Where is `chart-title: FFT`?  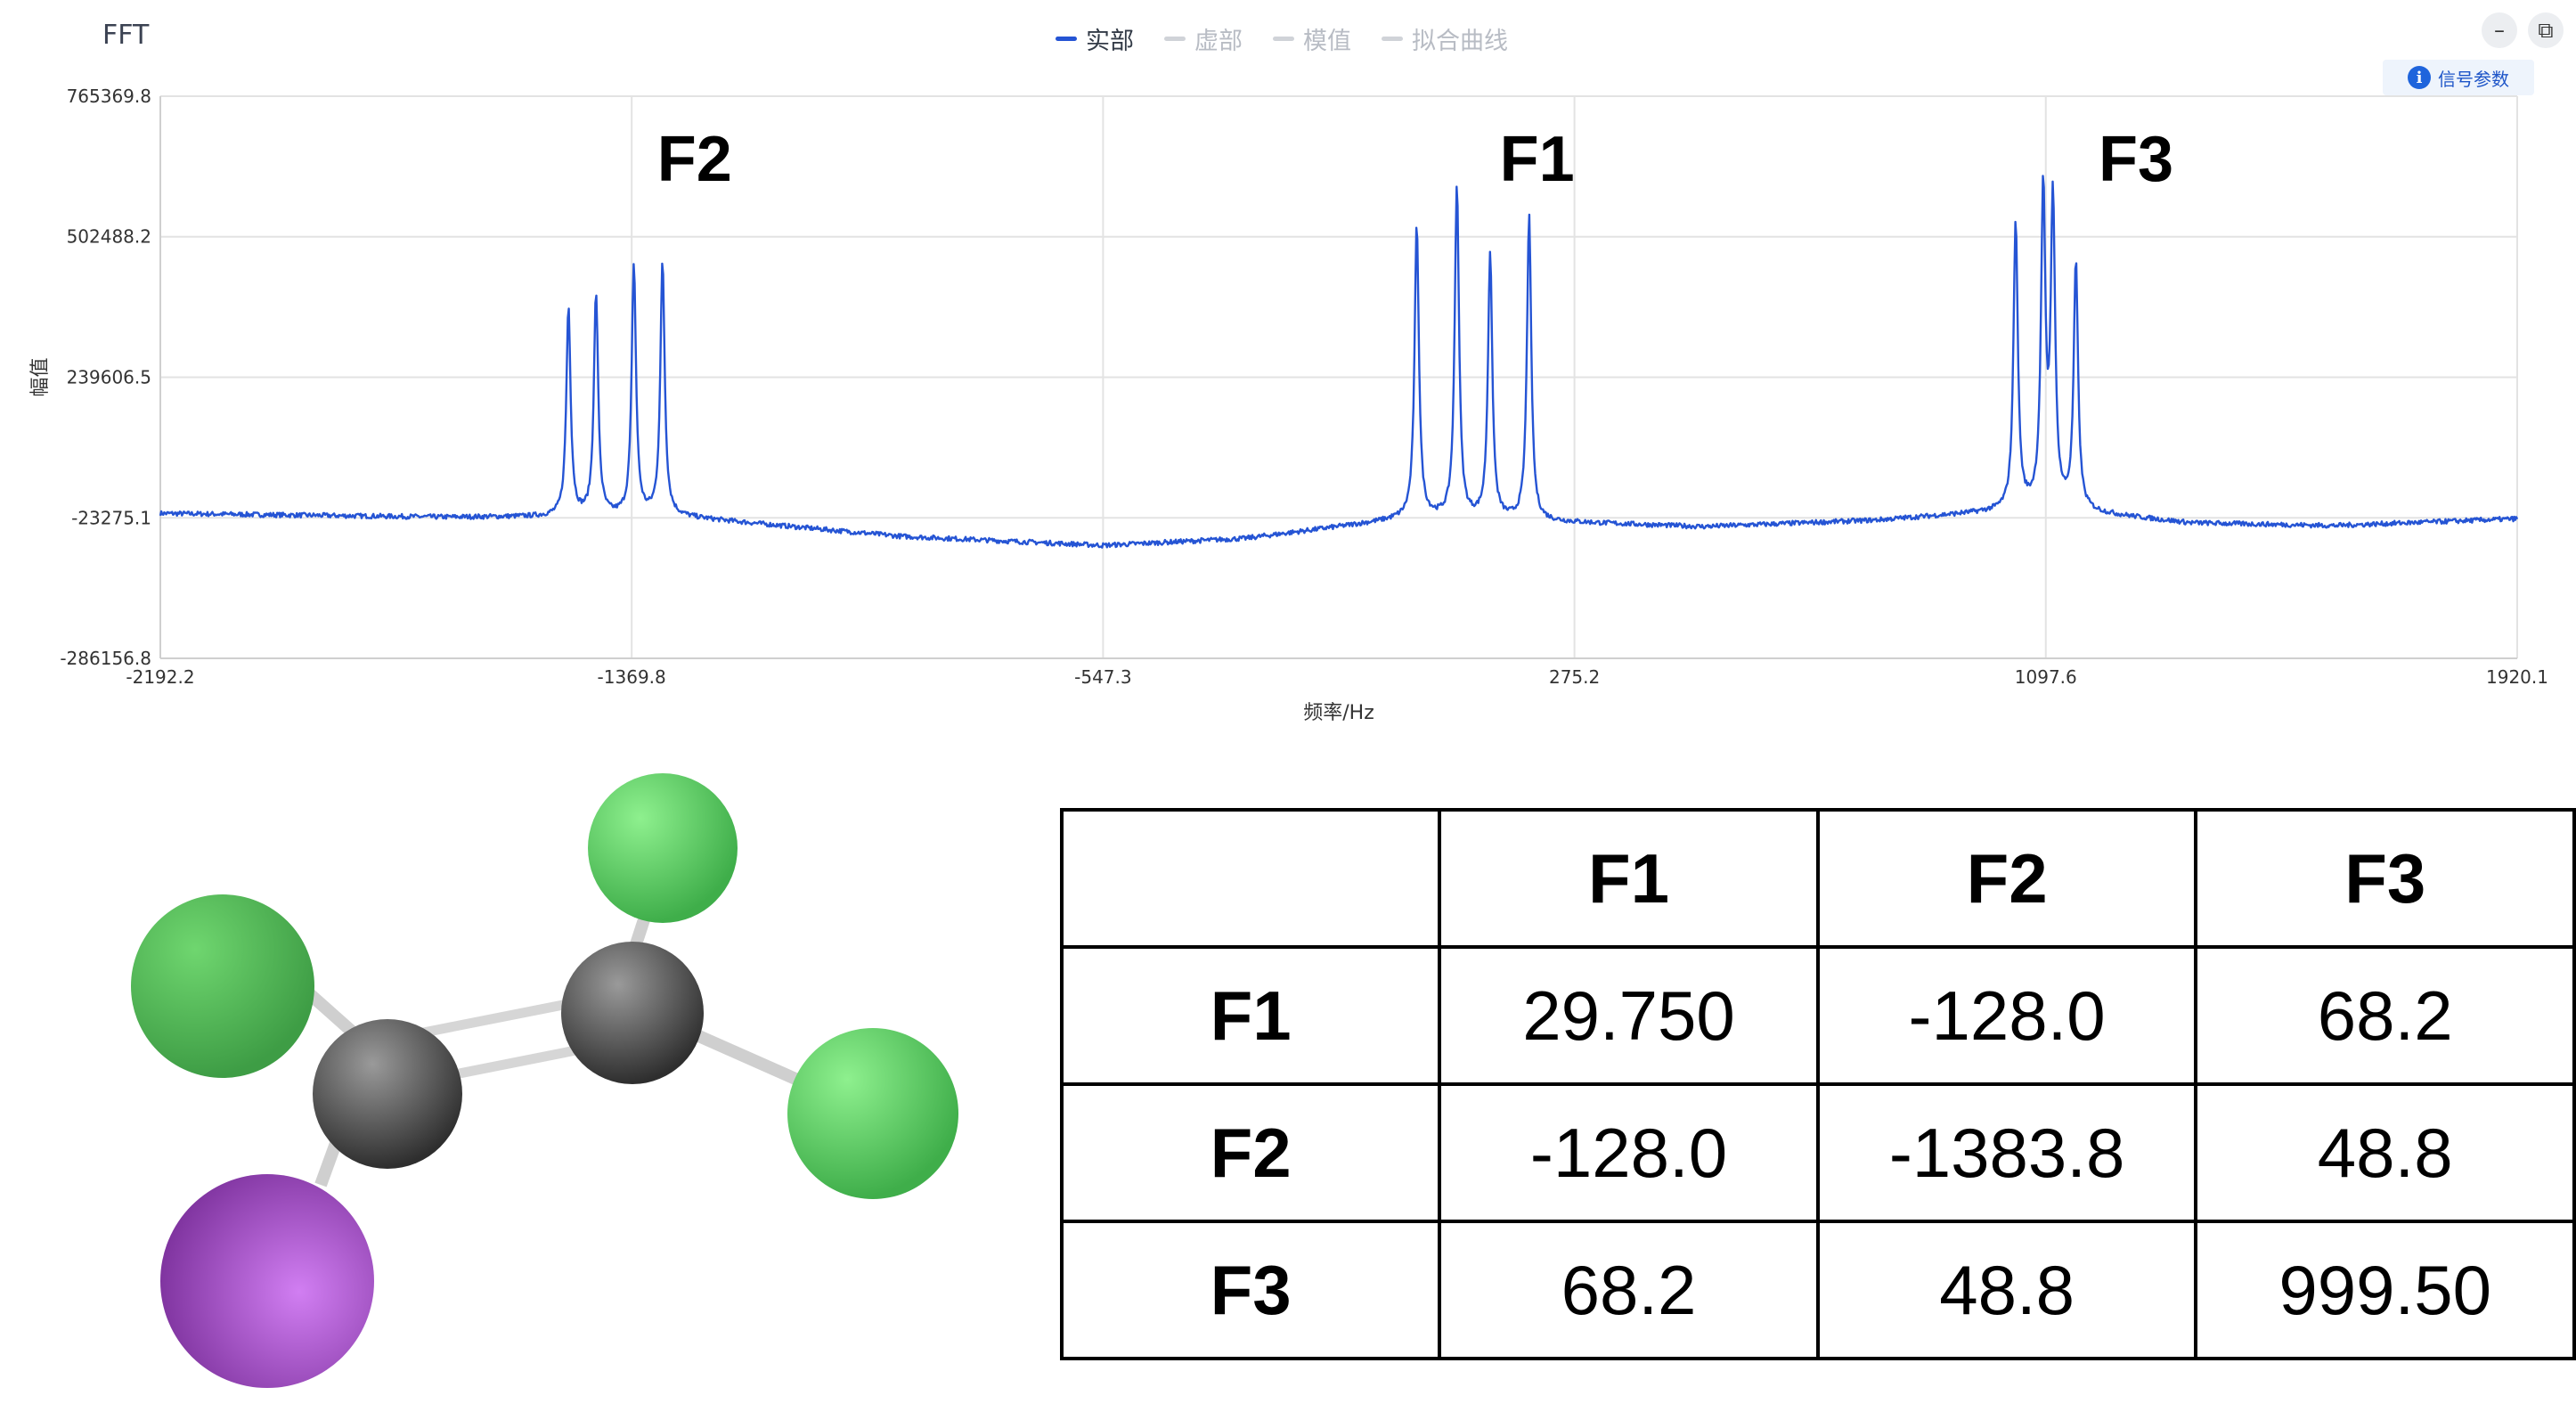 chart-title: FFT is located at coordinates (126, 36).